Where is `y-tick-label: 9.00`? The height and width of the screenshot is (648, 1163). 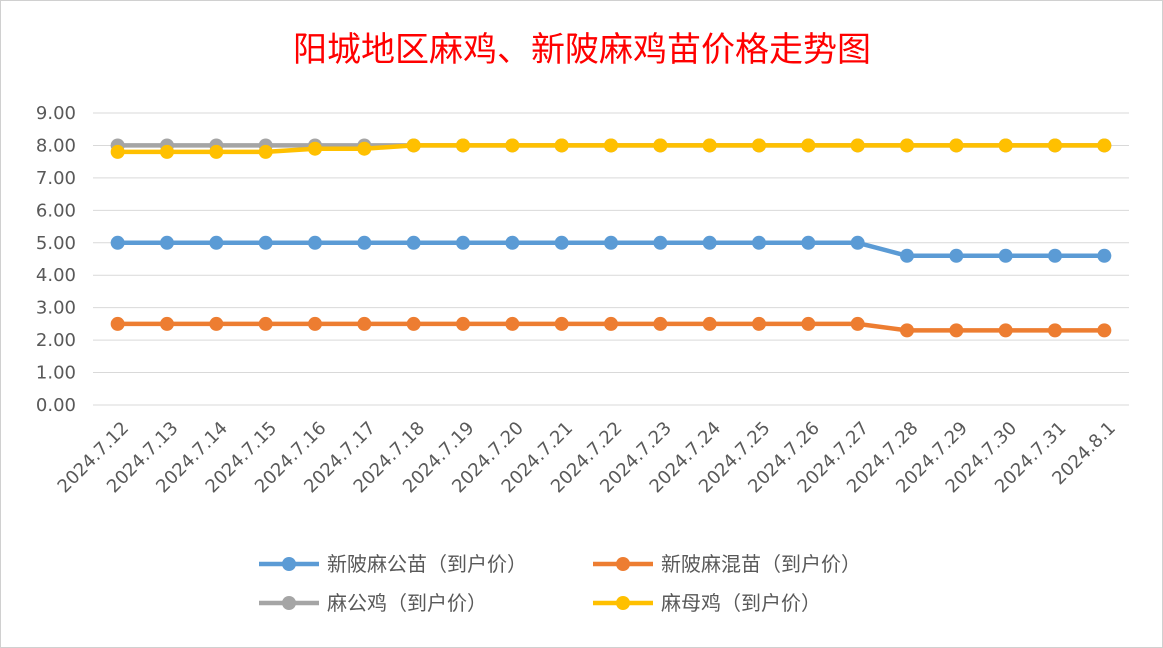
y-tick-label: 9.00 is located at coordinates (56, 113).